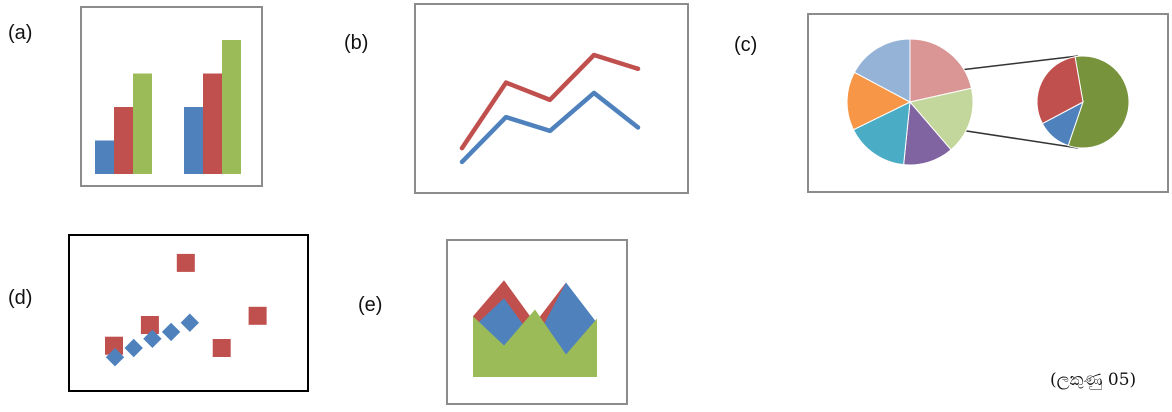  Describe the element at coordinates (20, 298) in the screenshot. I see `label-d: (d)` at that location.